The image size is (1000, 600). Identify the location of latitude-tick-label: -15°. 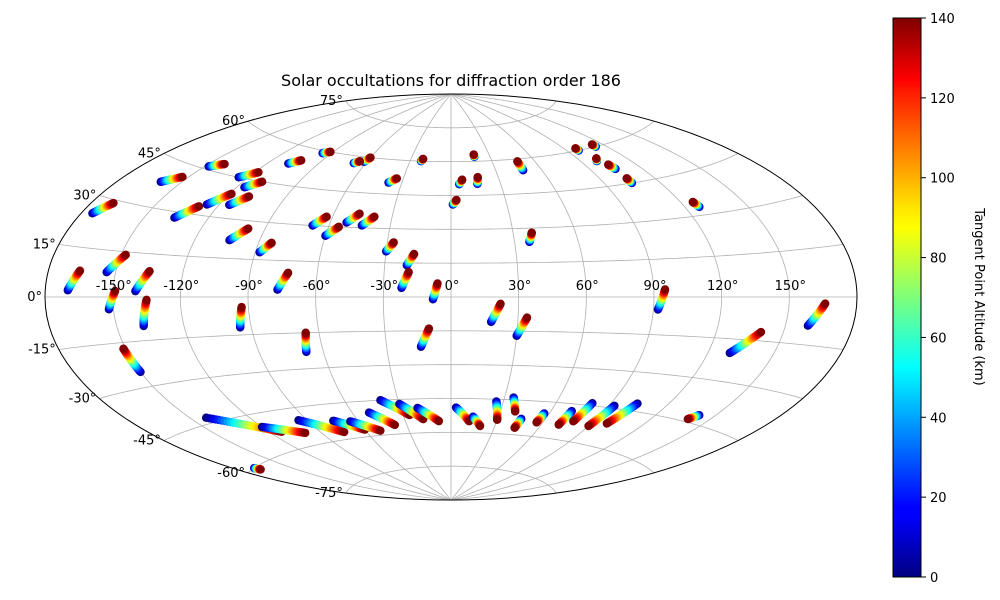
(42, 350).